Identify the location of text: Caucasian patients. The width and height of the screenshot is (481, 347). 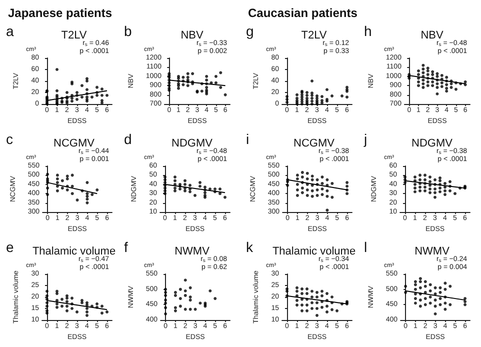
(303, 13).